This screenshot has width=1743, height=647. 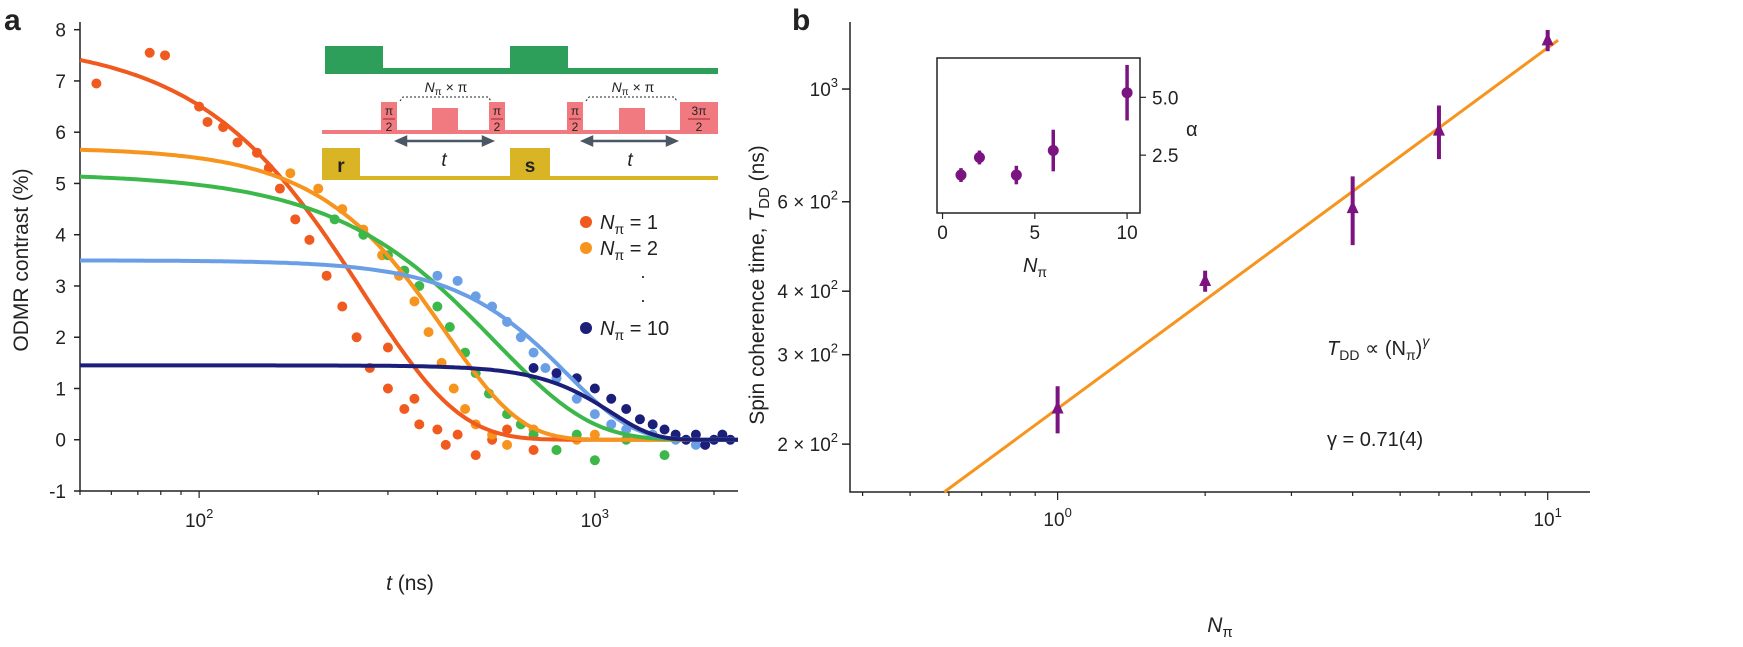 What do you see at coordinates (643, 300) in the screenshot?
I see `legend-ellipsis: ·` at bounding box center [643, 300].